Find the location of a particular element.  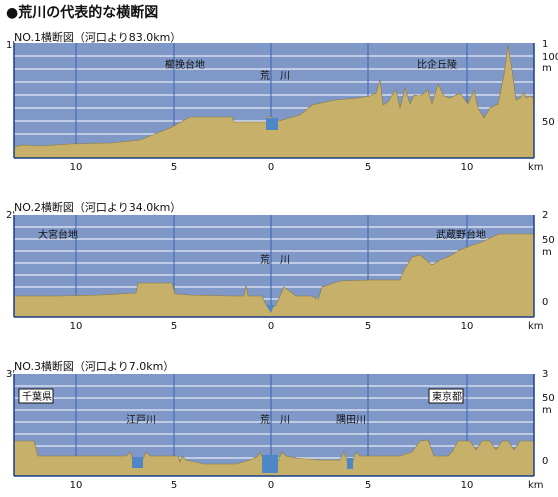

section-1-corner-label: 1' is located at coordinates (11, 45).